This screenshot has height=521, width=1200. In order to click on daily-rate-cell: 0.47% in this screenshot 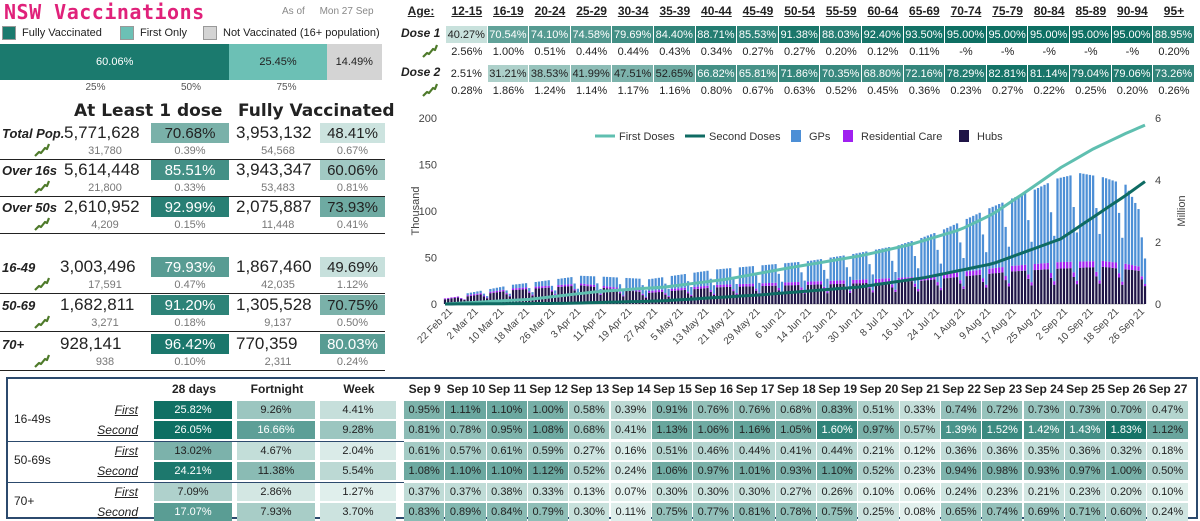, I will do `click(1167, 410)`.